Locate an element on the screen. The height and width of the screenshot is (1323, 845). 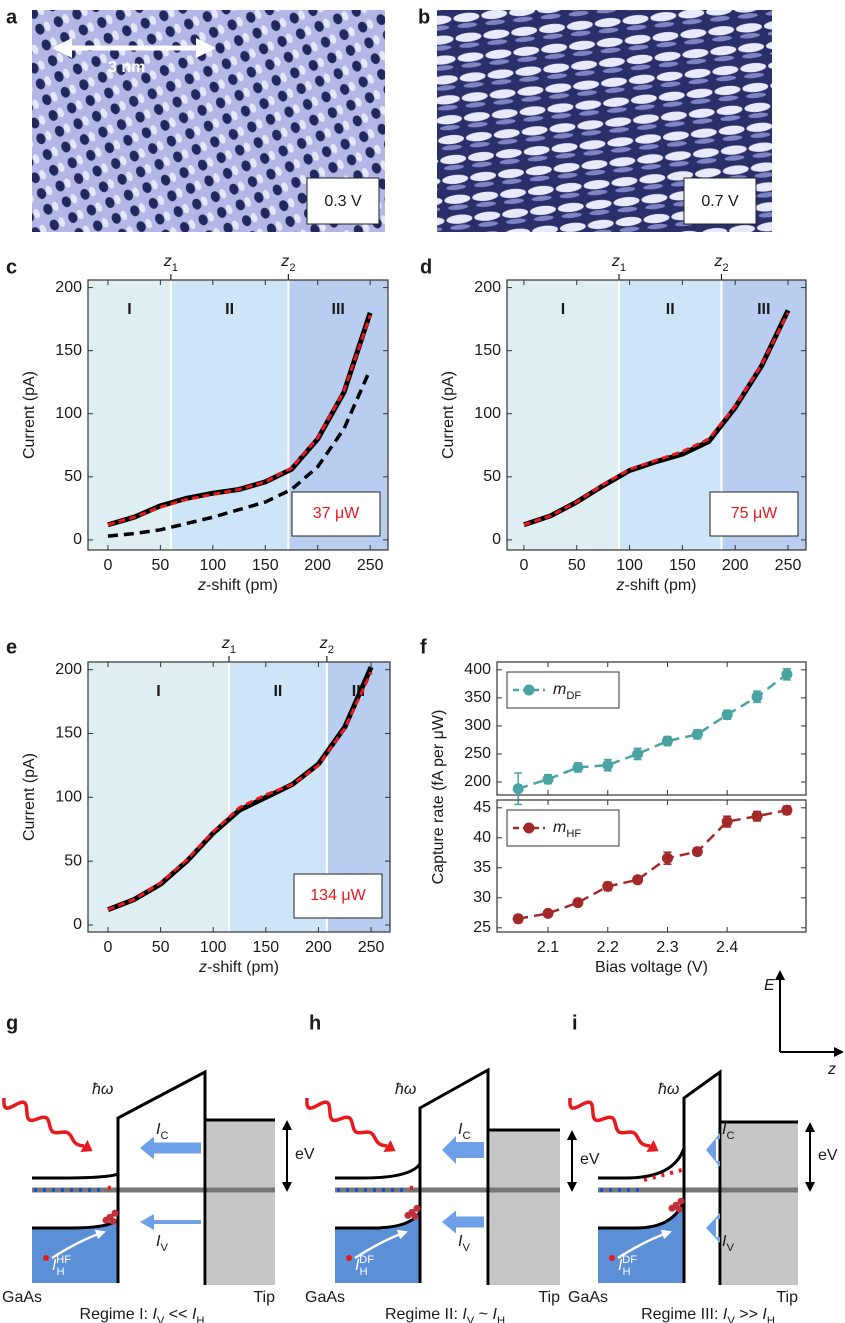
regime-caption: Regime III: IV >> IH is located at coordinates (708, 1314).